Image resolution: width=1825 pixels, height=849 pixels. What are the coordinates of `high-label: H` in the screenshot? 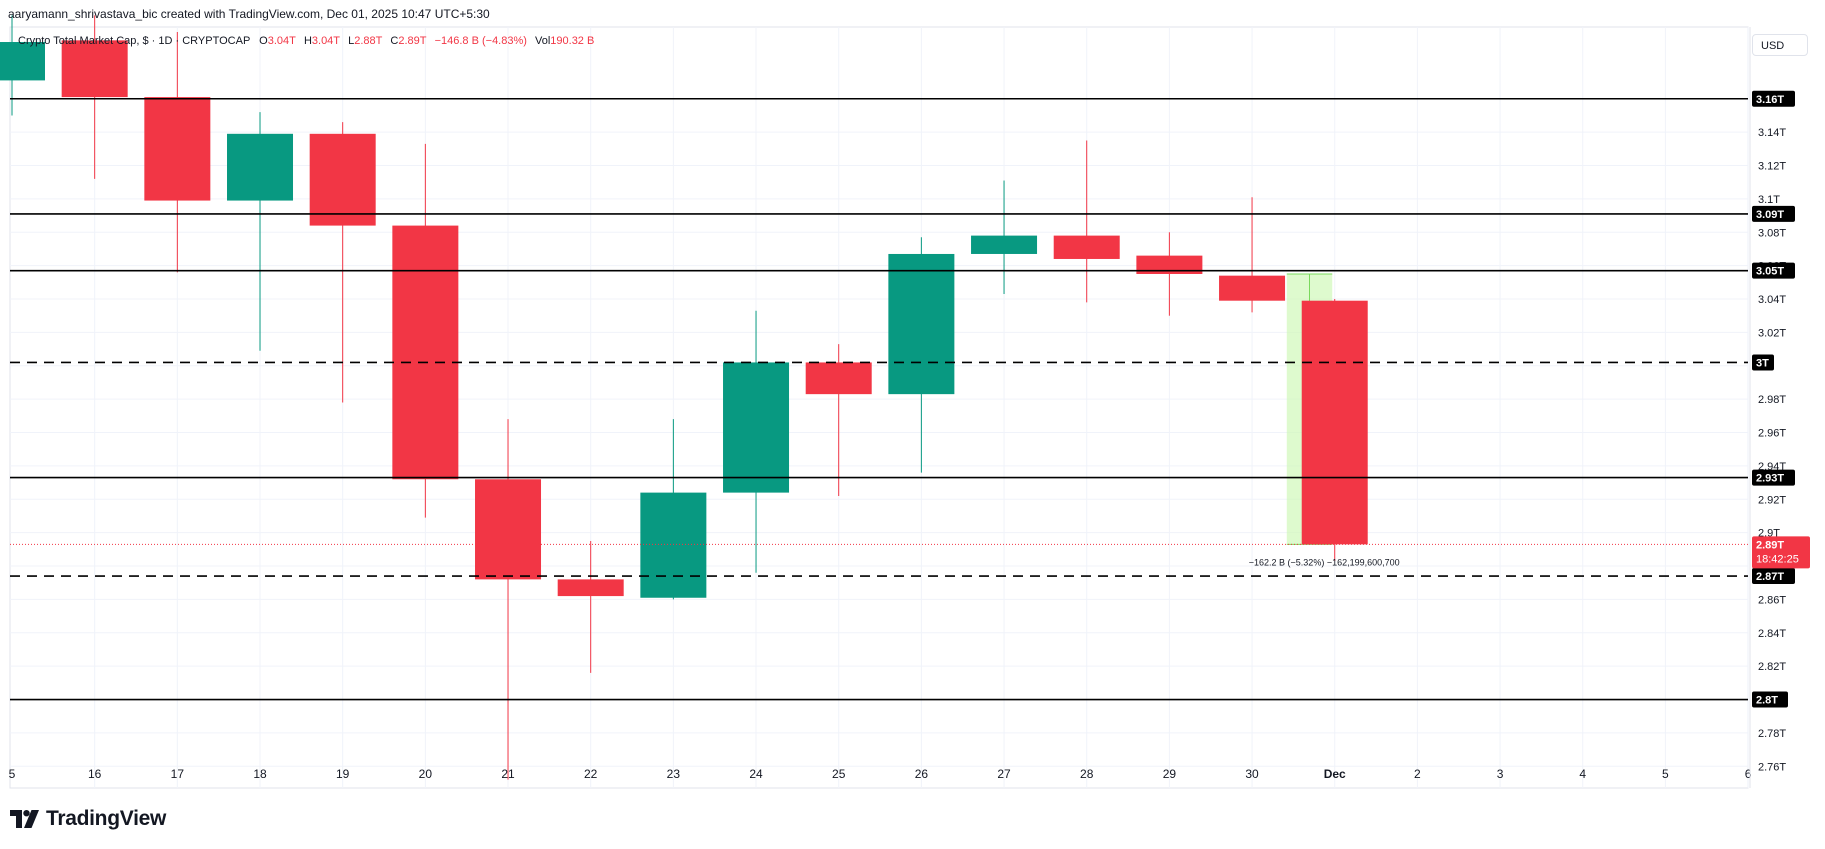 It's located at (307, 41).